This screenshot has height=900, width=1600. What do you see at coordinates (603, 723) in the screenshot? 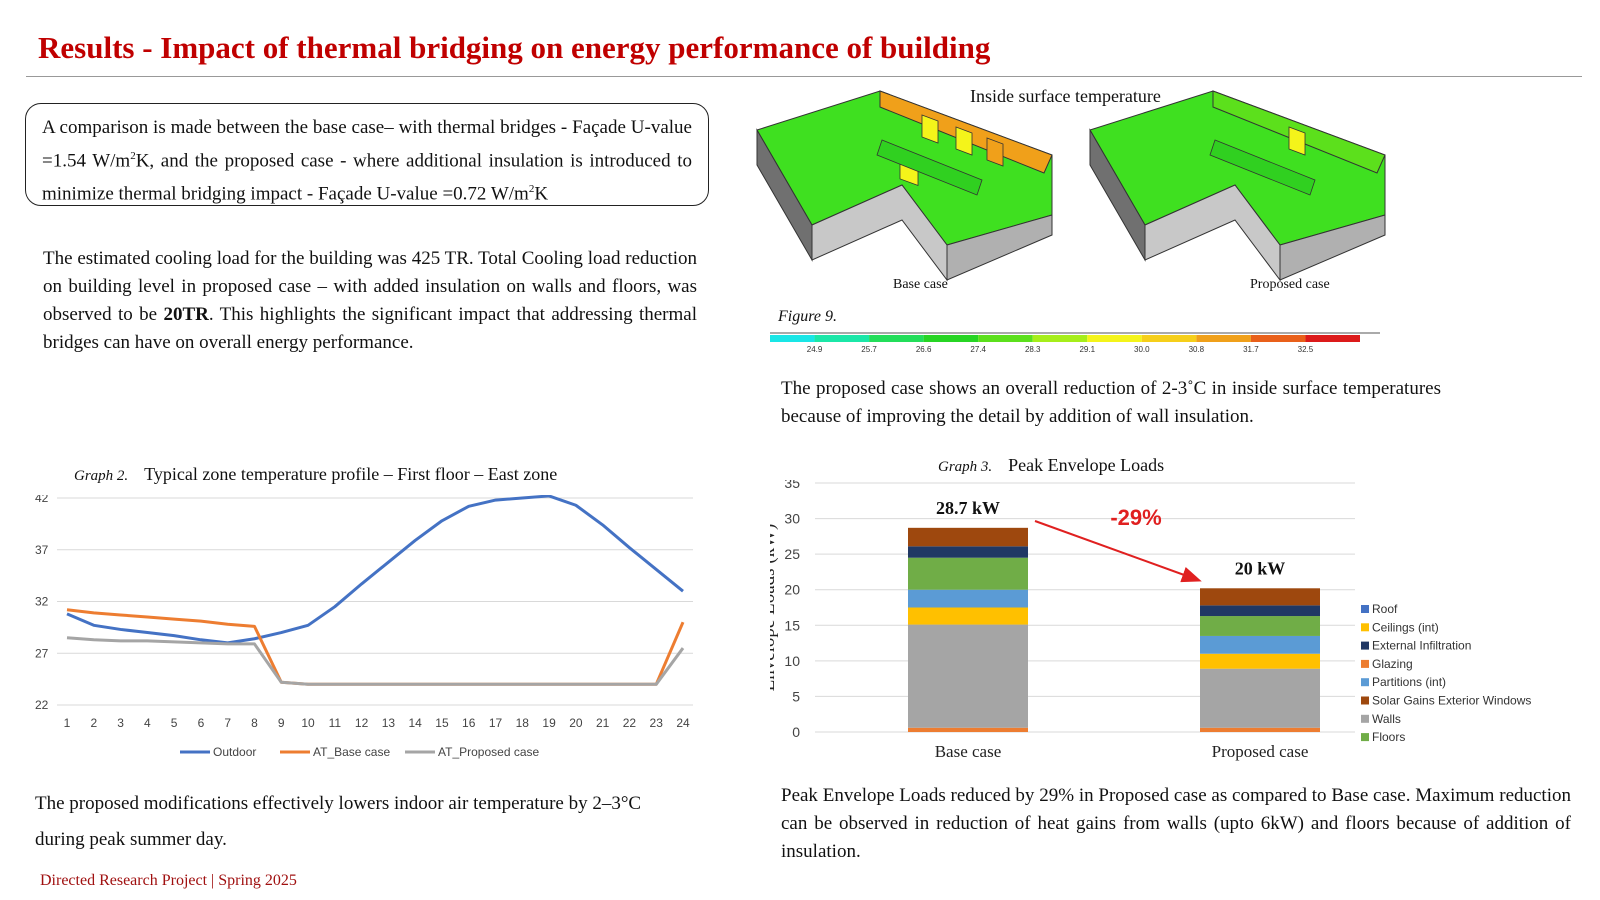
I see `x-tick-label: 21` at bounding box center [603, 723].